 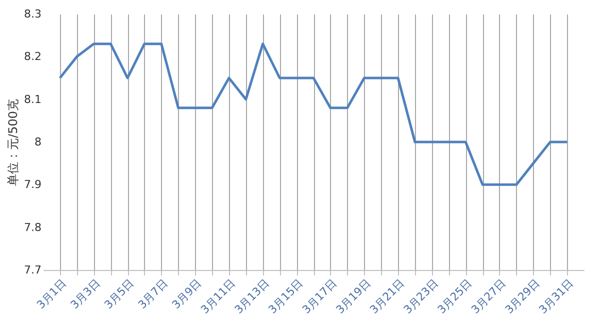 I want to click on x-tick-label: 3月3日, so click(x=85, y=294).